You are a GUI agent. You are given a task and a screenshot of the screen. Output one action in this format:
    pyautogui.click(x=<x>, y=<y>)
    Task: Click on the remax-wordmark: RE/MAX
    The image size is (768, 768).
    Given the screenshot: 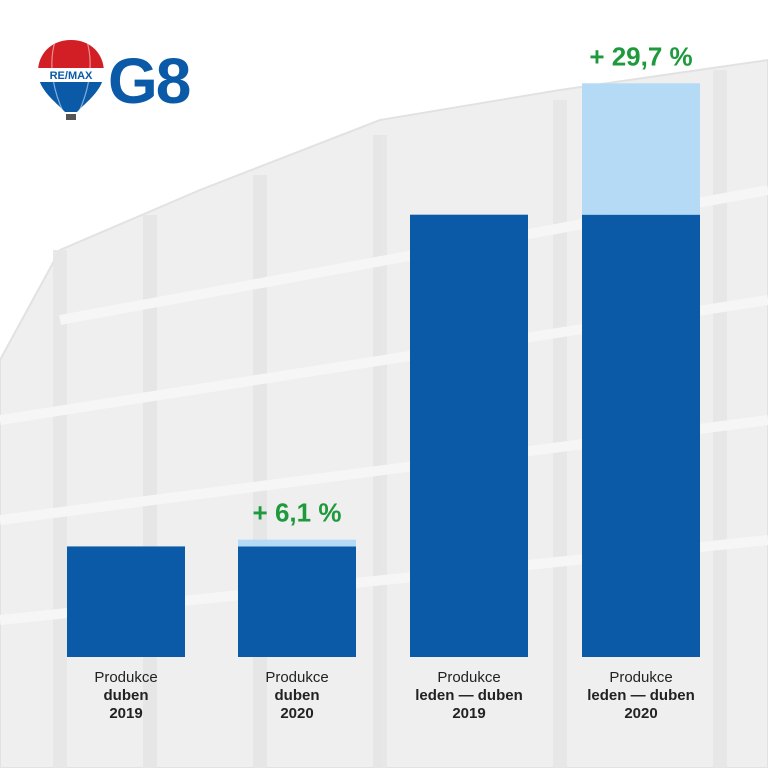 What is the action you would take?
    pyautogui.click(x=71, y=76)
    